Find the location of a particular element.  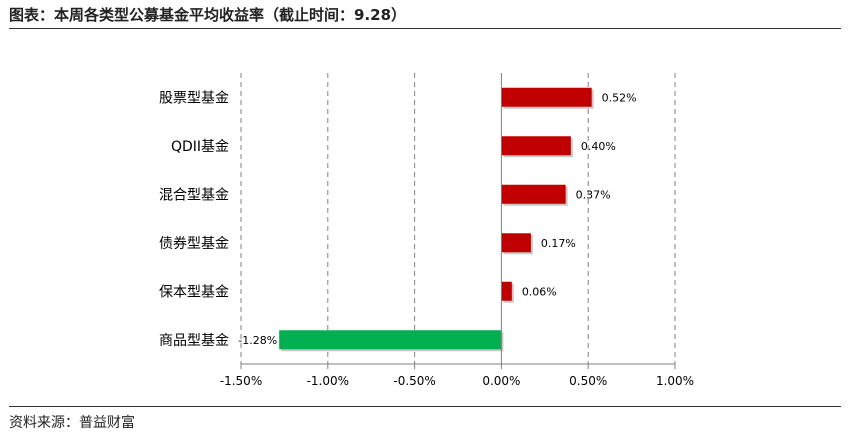

category-label-5: 商品型基金 is located at coordinates (194, 340).